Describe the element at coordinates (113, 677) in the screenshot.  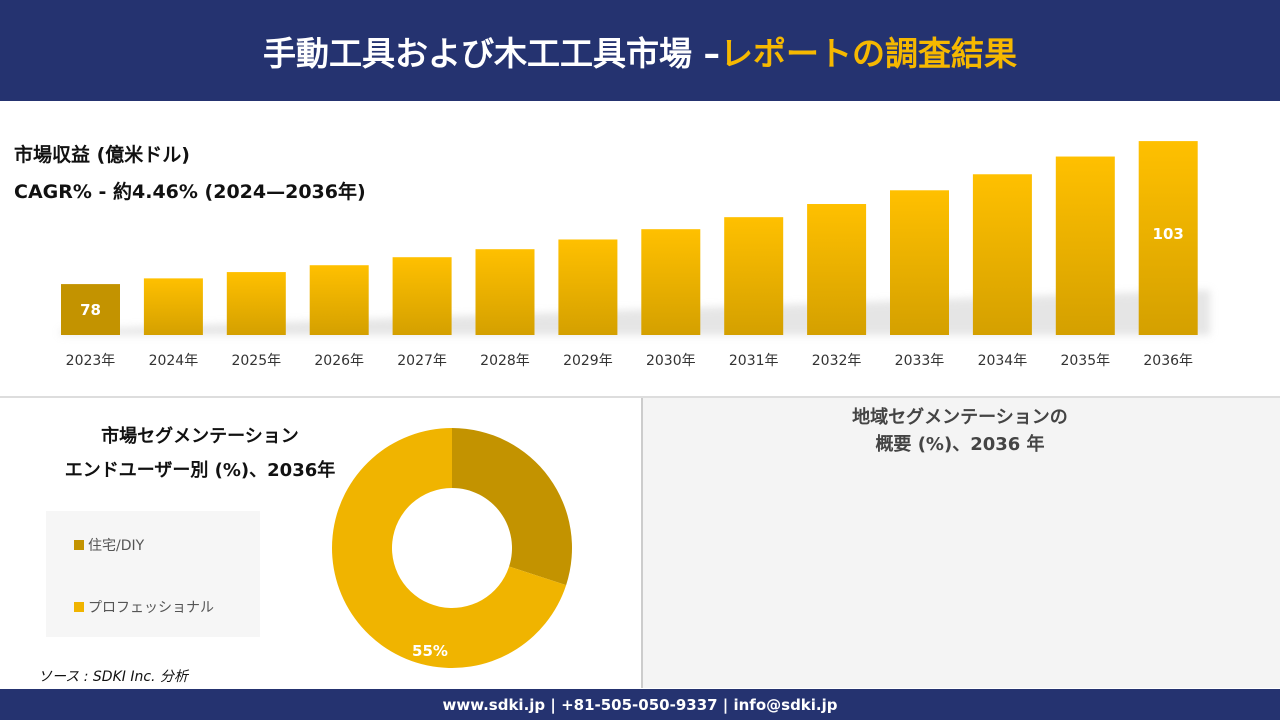
I see `source-note: ソース : SDKI Inc. 分析` at that location.